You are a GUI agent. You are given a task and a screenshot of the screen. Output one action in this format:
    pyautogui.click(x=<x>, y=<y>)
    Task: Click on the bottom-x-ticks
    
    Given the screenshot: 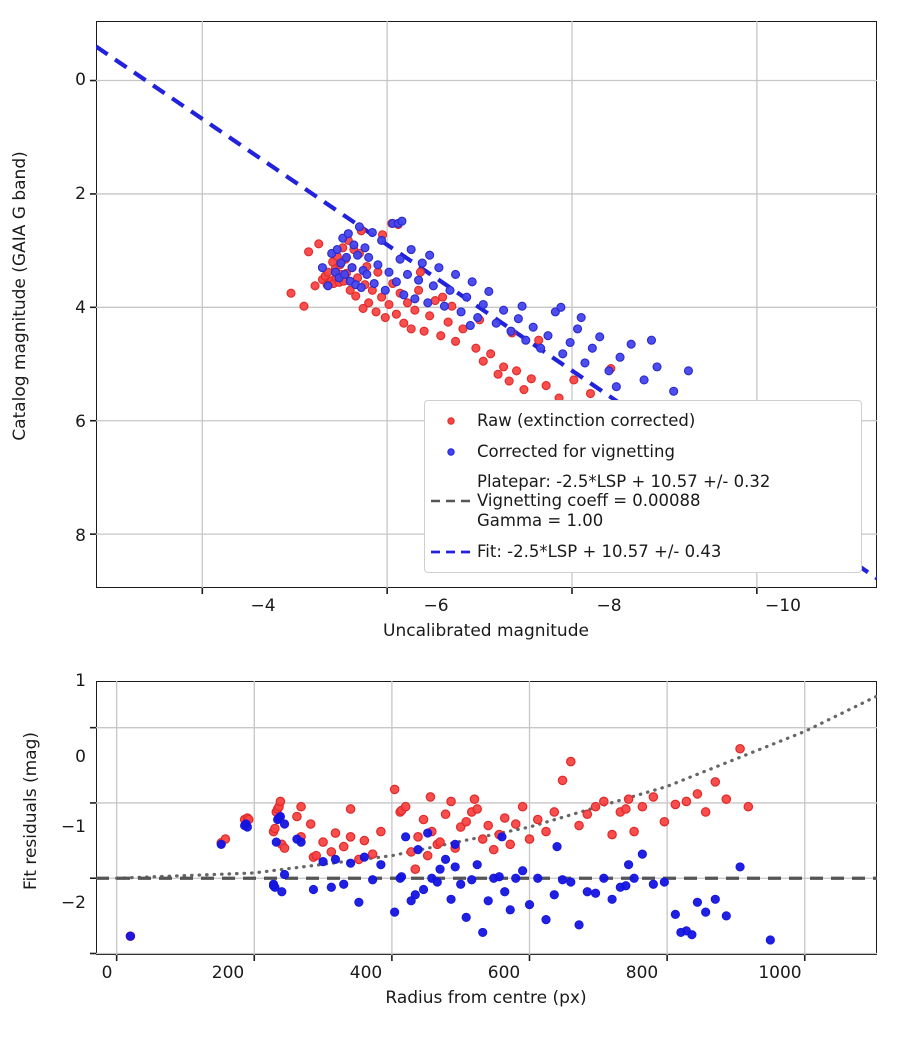 What is the action you would take?
    pyautogui.click(x=460, y=958)
    